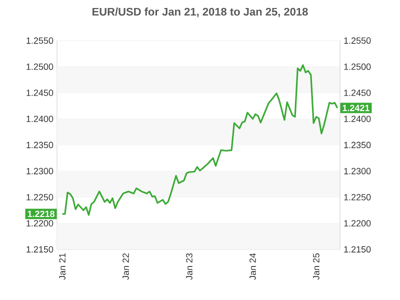 Image resolution: width=400 pixels, height=300 pixels. Describe the element at coordinates (357, 197) in the screenshot. I see `y2-tick-label: 1.2250` at that location.